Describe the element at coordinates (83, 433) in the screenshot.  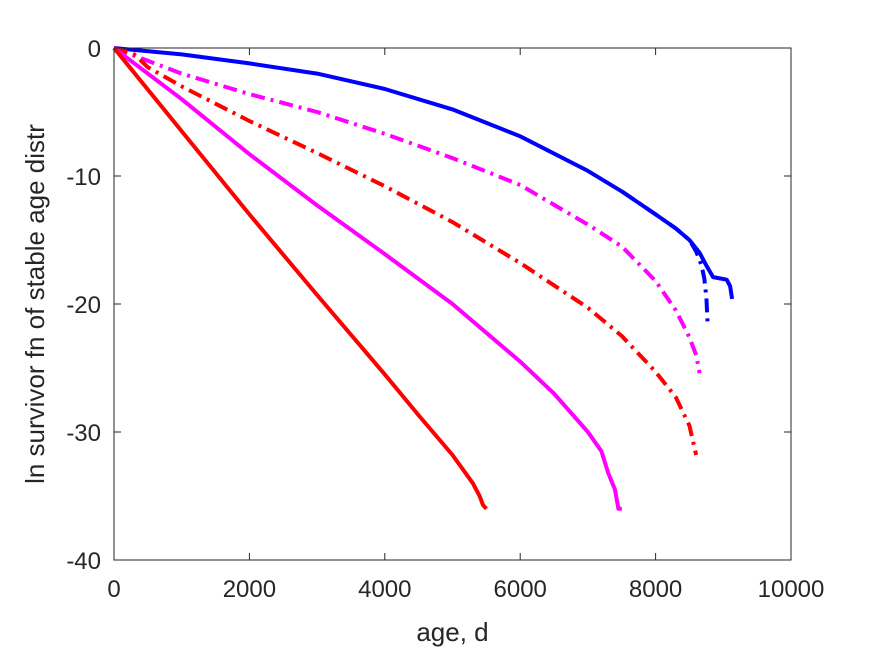
I see `y-tick-label: -30` at that location.